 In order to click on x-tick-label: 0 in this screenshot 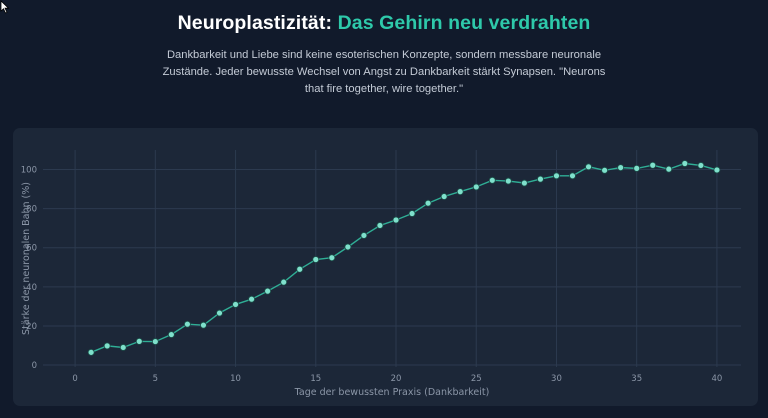, I will do `click(74, 379)`.